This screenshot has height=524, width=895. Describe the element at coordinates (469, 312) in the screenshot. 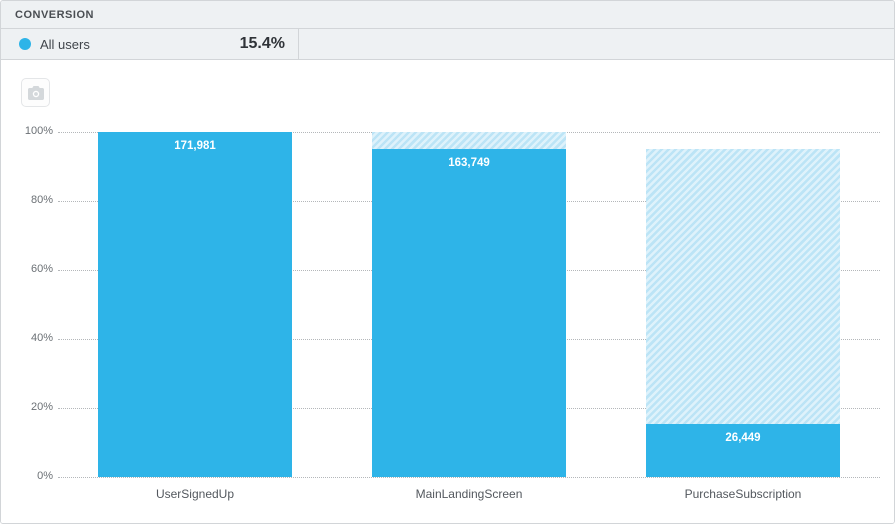

I see `funnel-bar-MainLandingScreen` at that location.